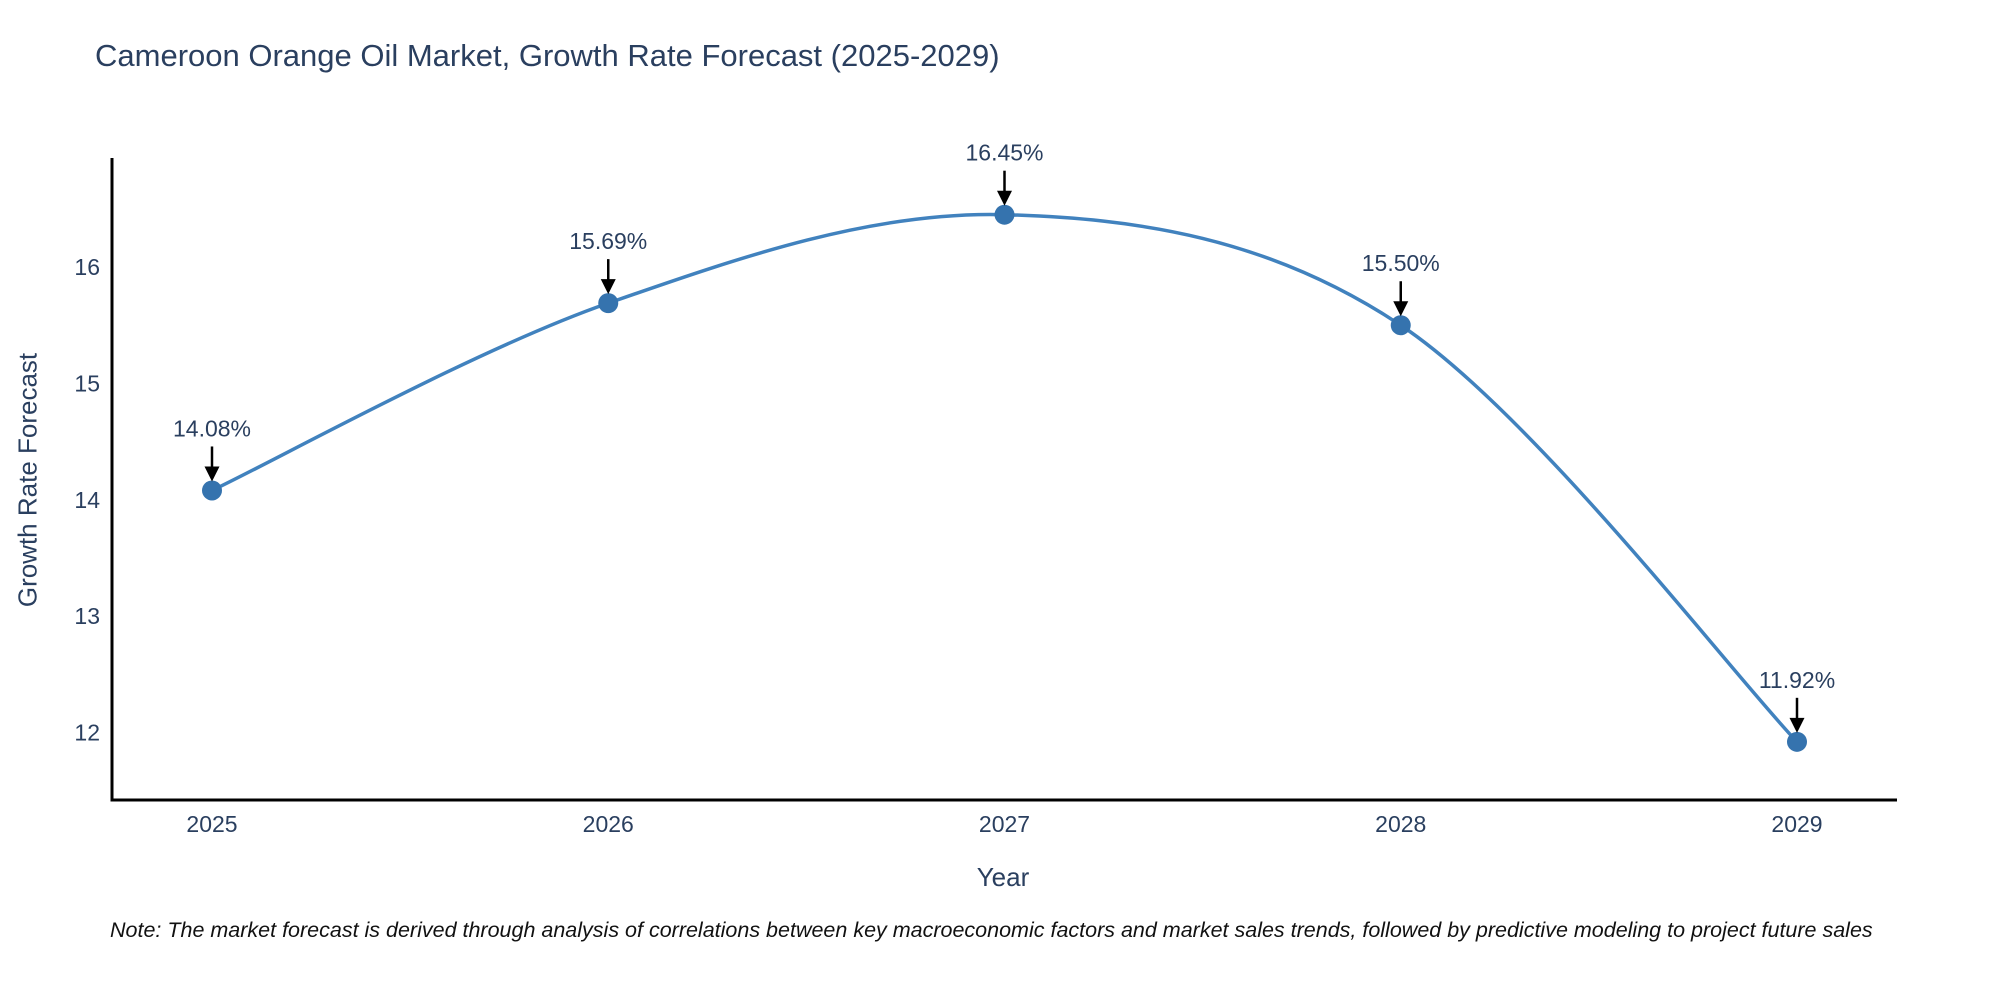 This screenshot has height=1000, width=2000. I want to click on y-tick-label: 14, so click(87, 500).